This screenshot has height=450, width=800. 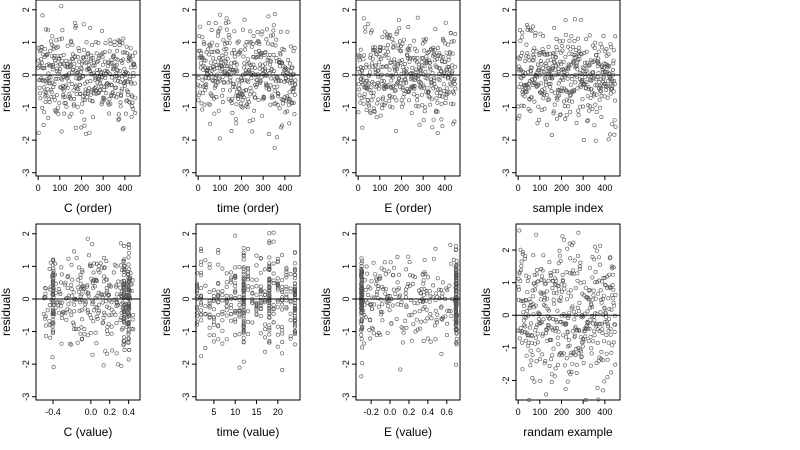 I want to click on y-tick-label: 1, so click(x=506, y=42).